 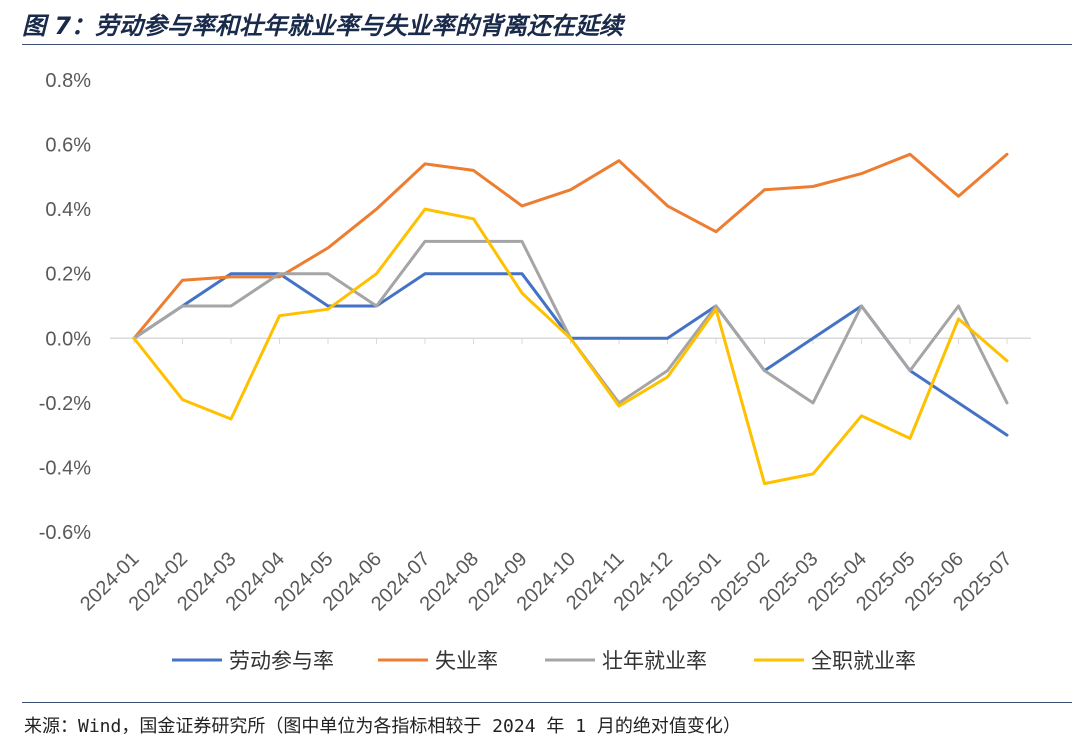 I want to click on y-tick-label: -0.2%, so click(x=65, y=404).